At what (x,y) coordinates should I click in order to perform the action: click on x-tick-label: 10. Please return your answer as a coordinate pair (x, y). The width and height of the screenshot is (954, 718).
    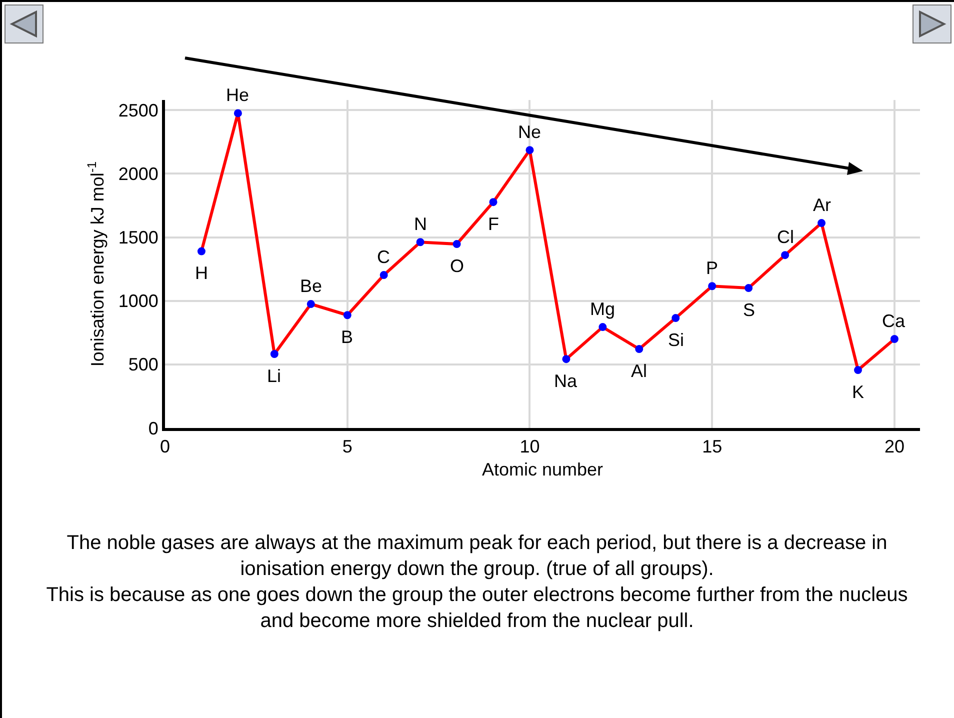
    Looking at the image, I should click on (530, 446).